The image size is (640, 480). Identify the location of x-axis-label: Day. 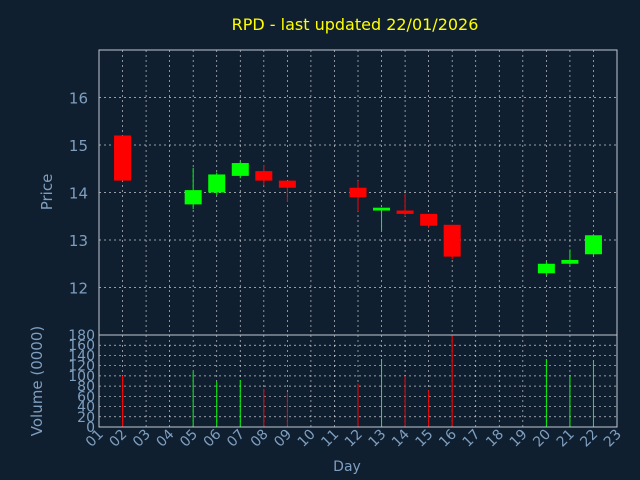
(347, 467).